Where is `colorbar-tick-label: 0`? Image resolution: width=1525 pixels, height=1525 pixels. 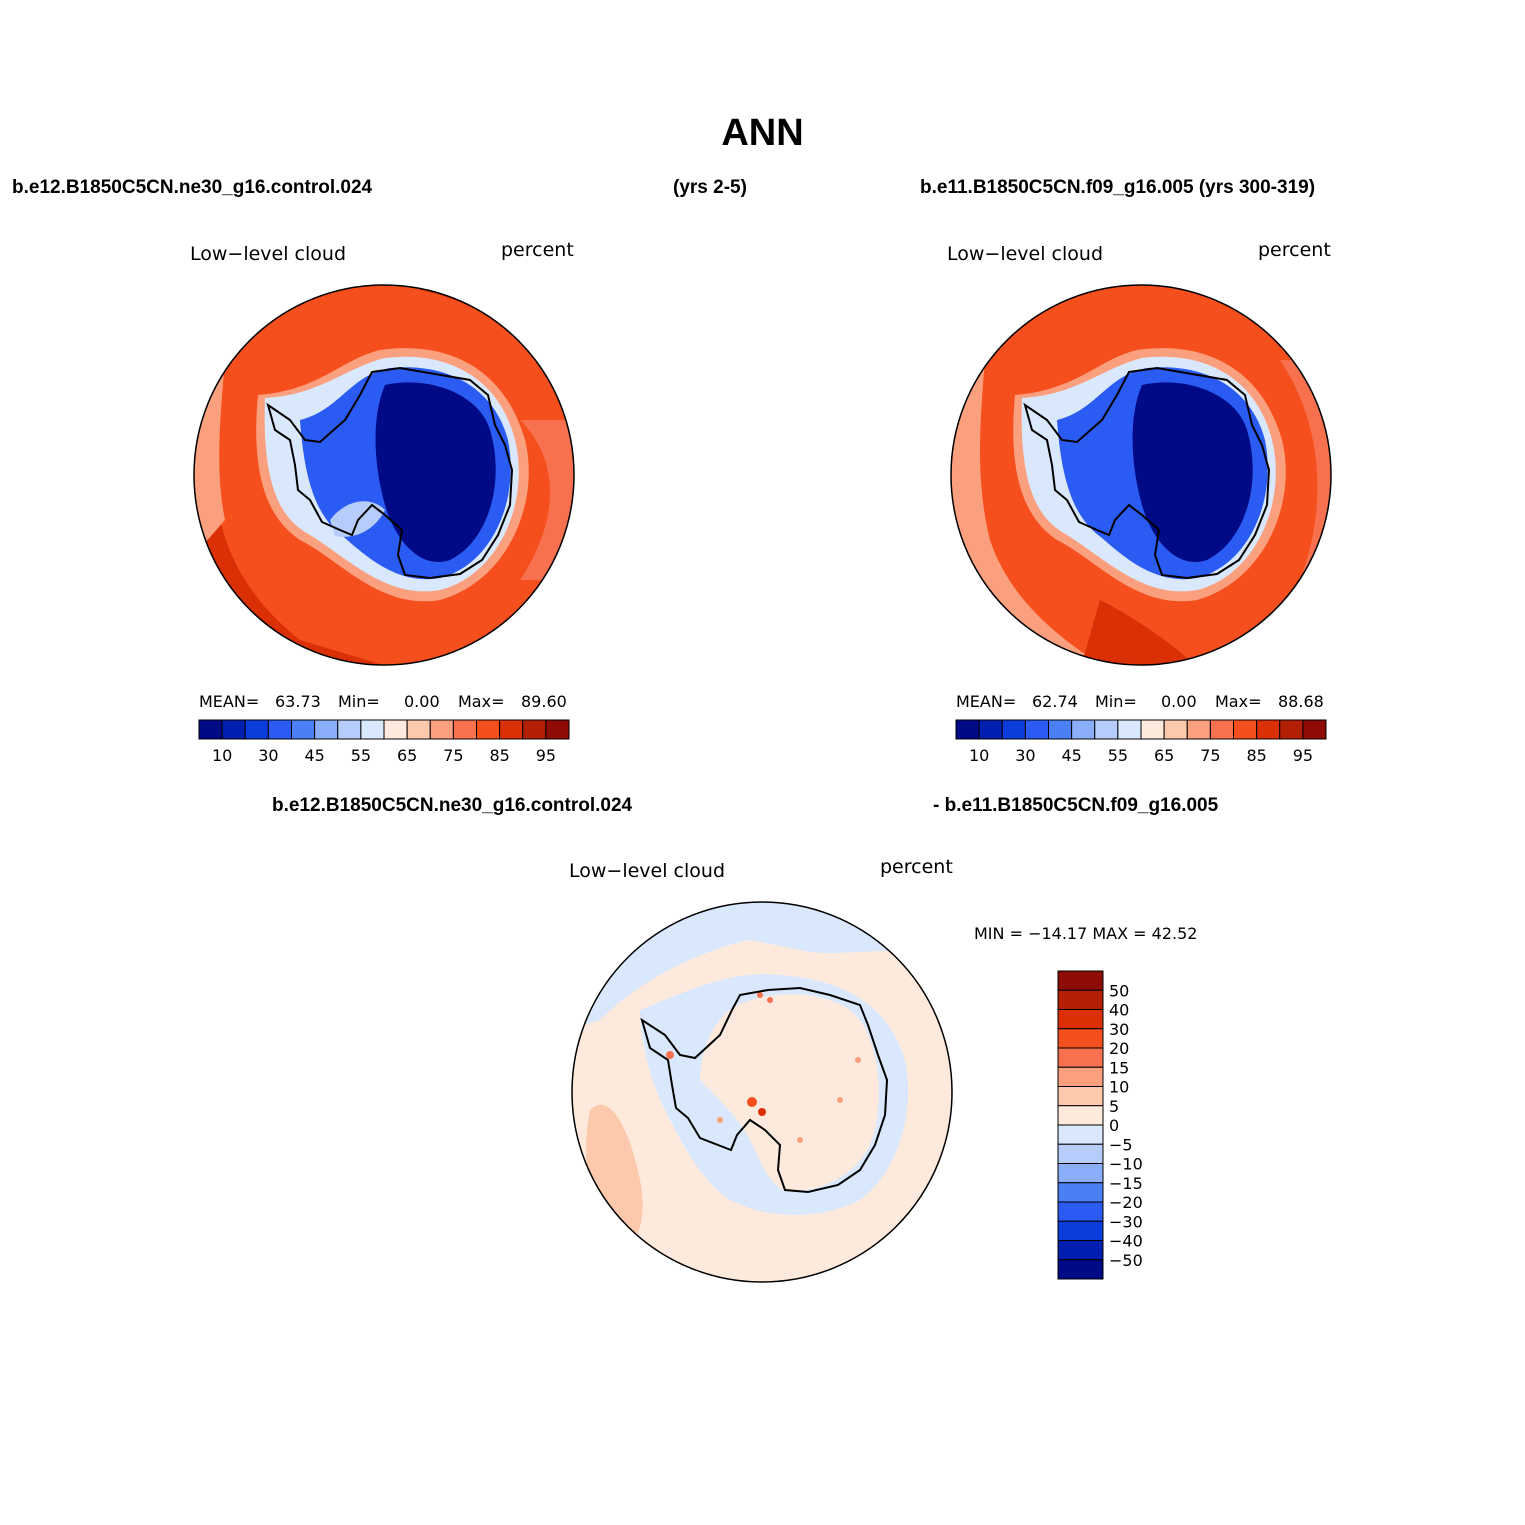
colorbar-tick-label: 0 is located at coordinates (1114, 1125).